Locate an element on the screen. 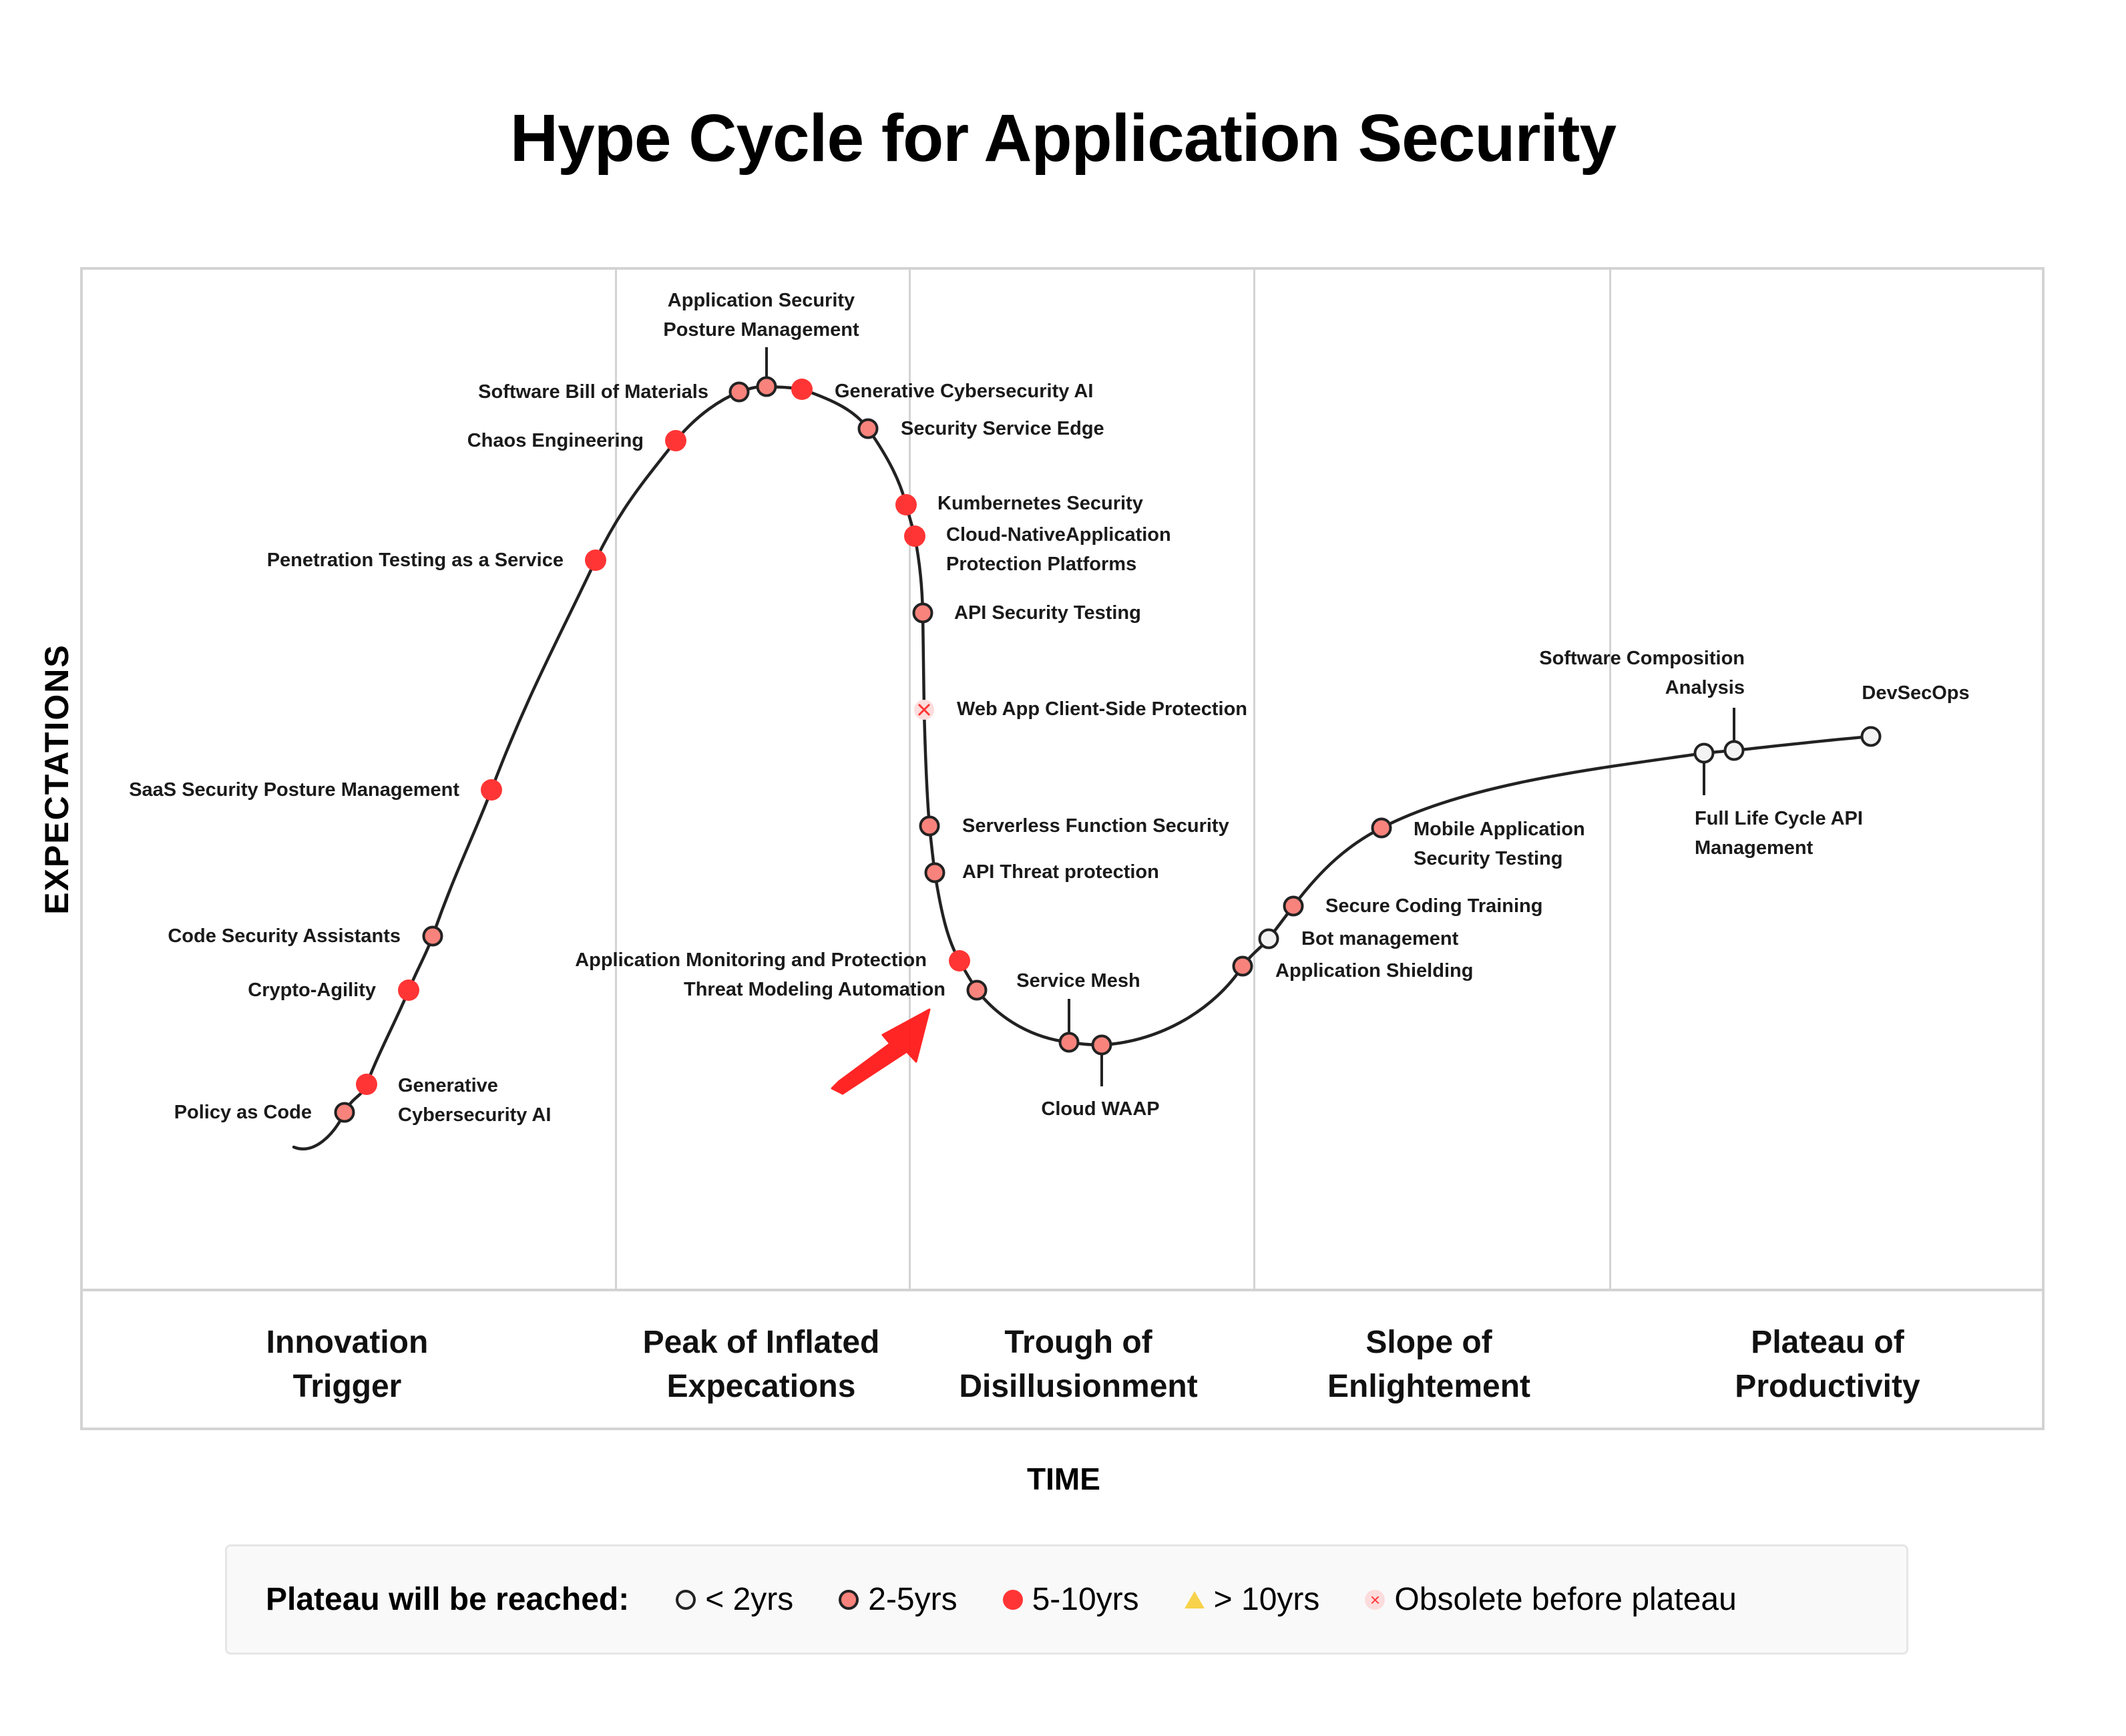 The height and width of the screenshot is (1736, 2126). point-label-line: Mobile Application is located at coordinates (1500, 830).